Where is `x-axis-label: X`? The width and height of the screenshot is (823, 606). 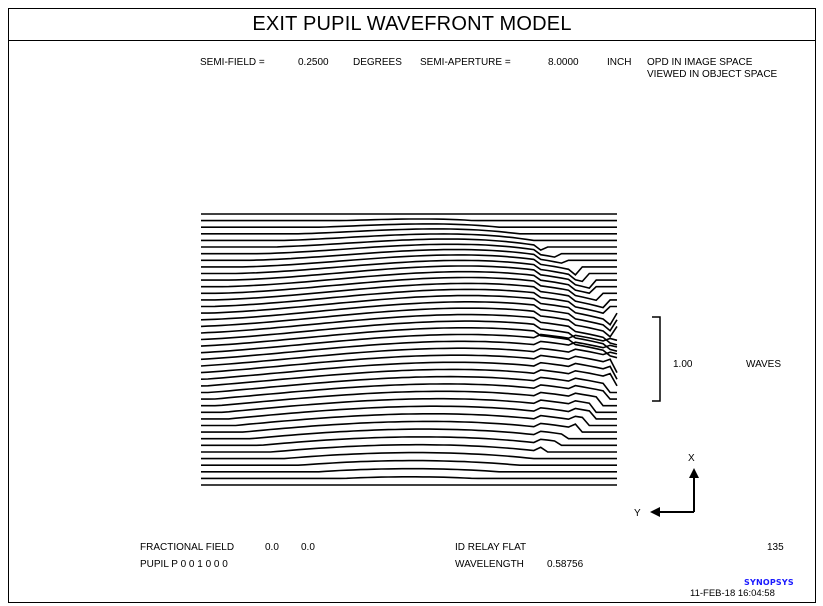
x-axis-label: X is located at coordinates (691, 458).